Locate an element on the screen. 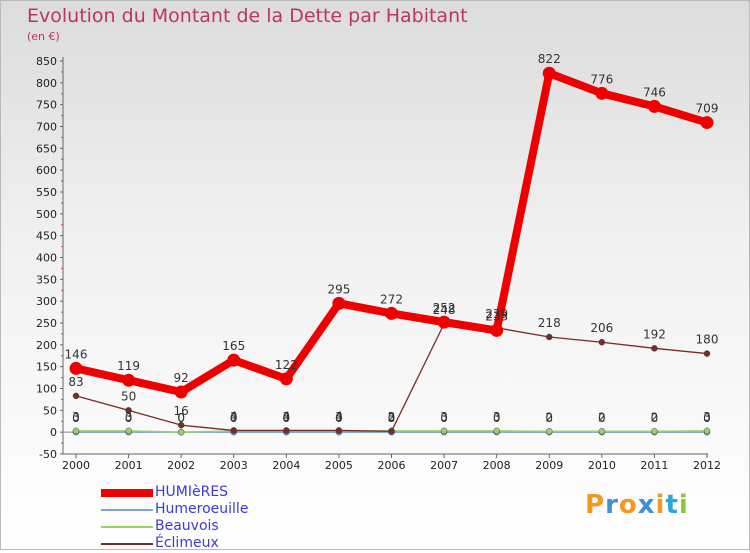  x-tick-label: 2007 is located at coordinates (444, 465).